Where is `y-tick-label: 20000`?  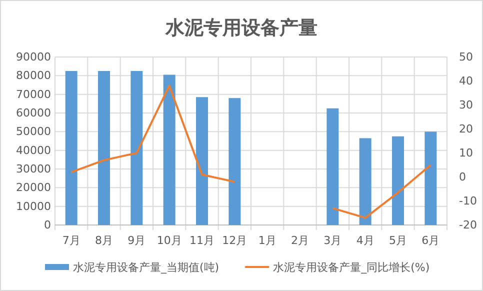
y-tick-label: 20000 is located at coordinates (33, 187).